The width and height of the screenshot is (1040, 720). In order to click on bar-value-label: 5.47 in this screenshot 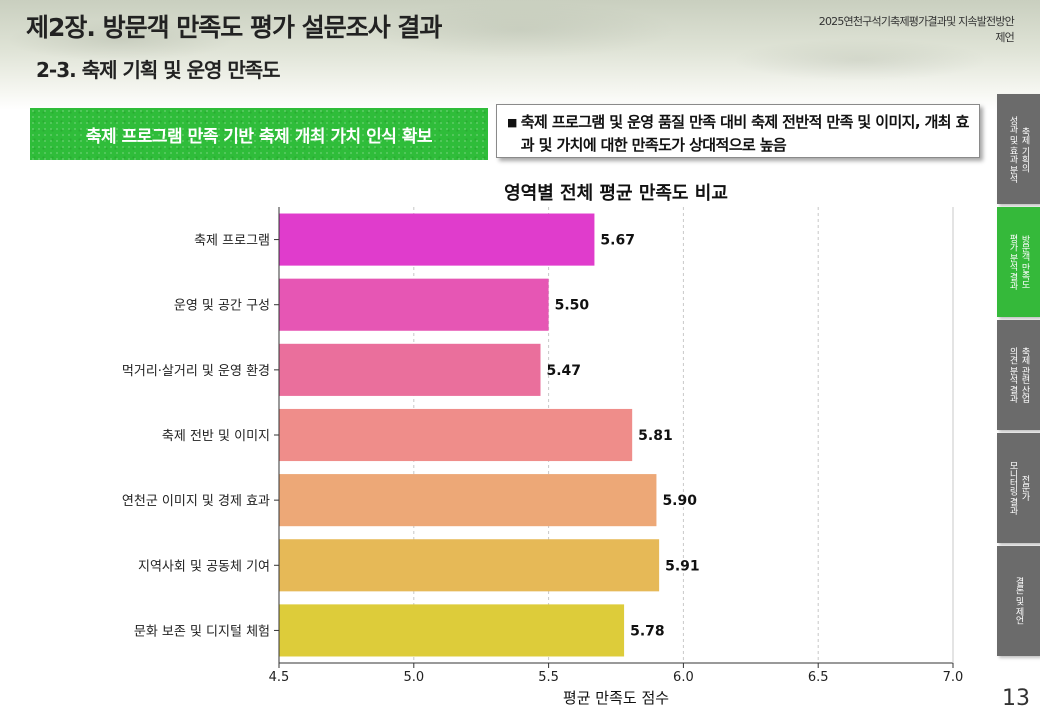, I will do `click(564, 371)`.